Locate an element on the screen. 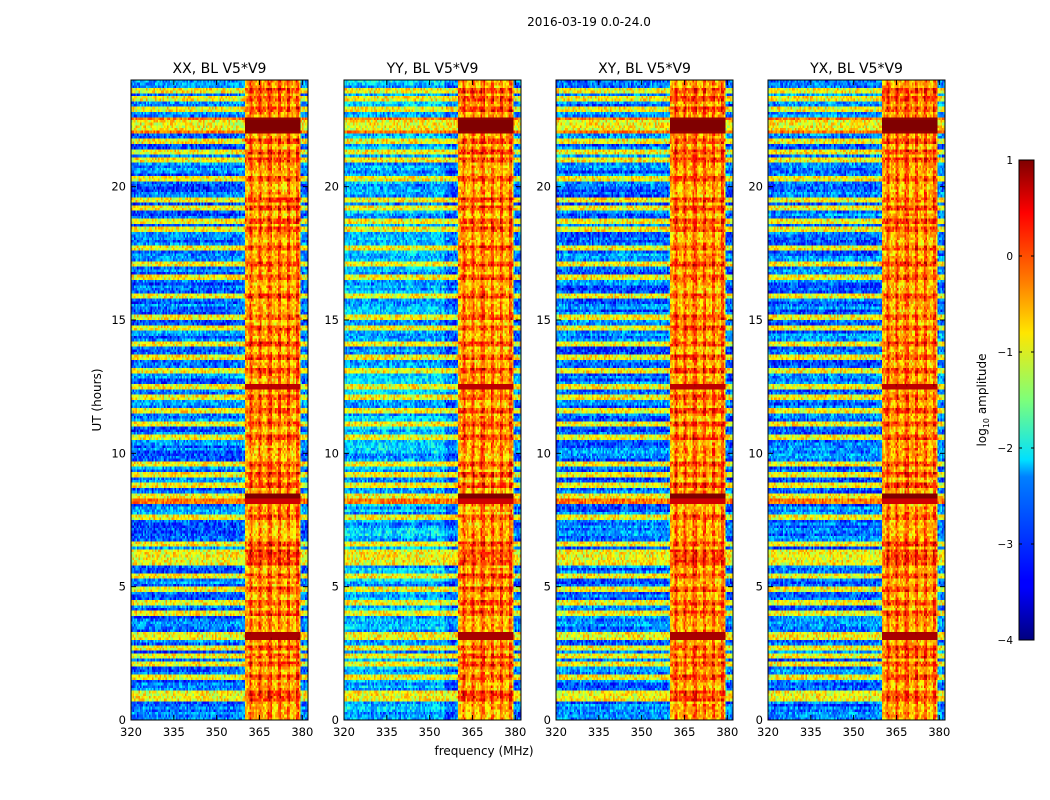  panel-title: XY, BL V5*V9 is located at coordinates (644, 69).